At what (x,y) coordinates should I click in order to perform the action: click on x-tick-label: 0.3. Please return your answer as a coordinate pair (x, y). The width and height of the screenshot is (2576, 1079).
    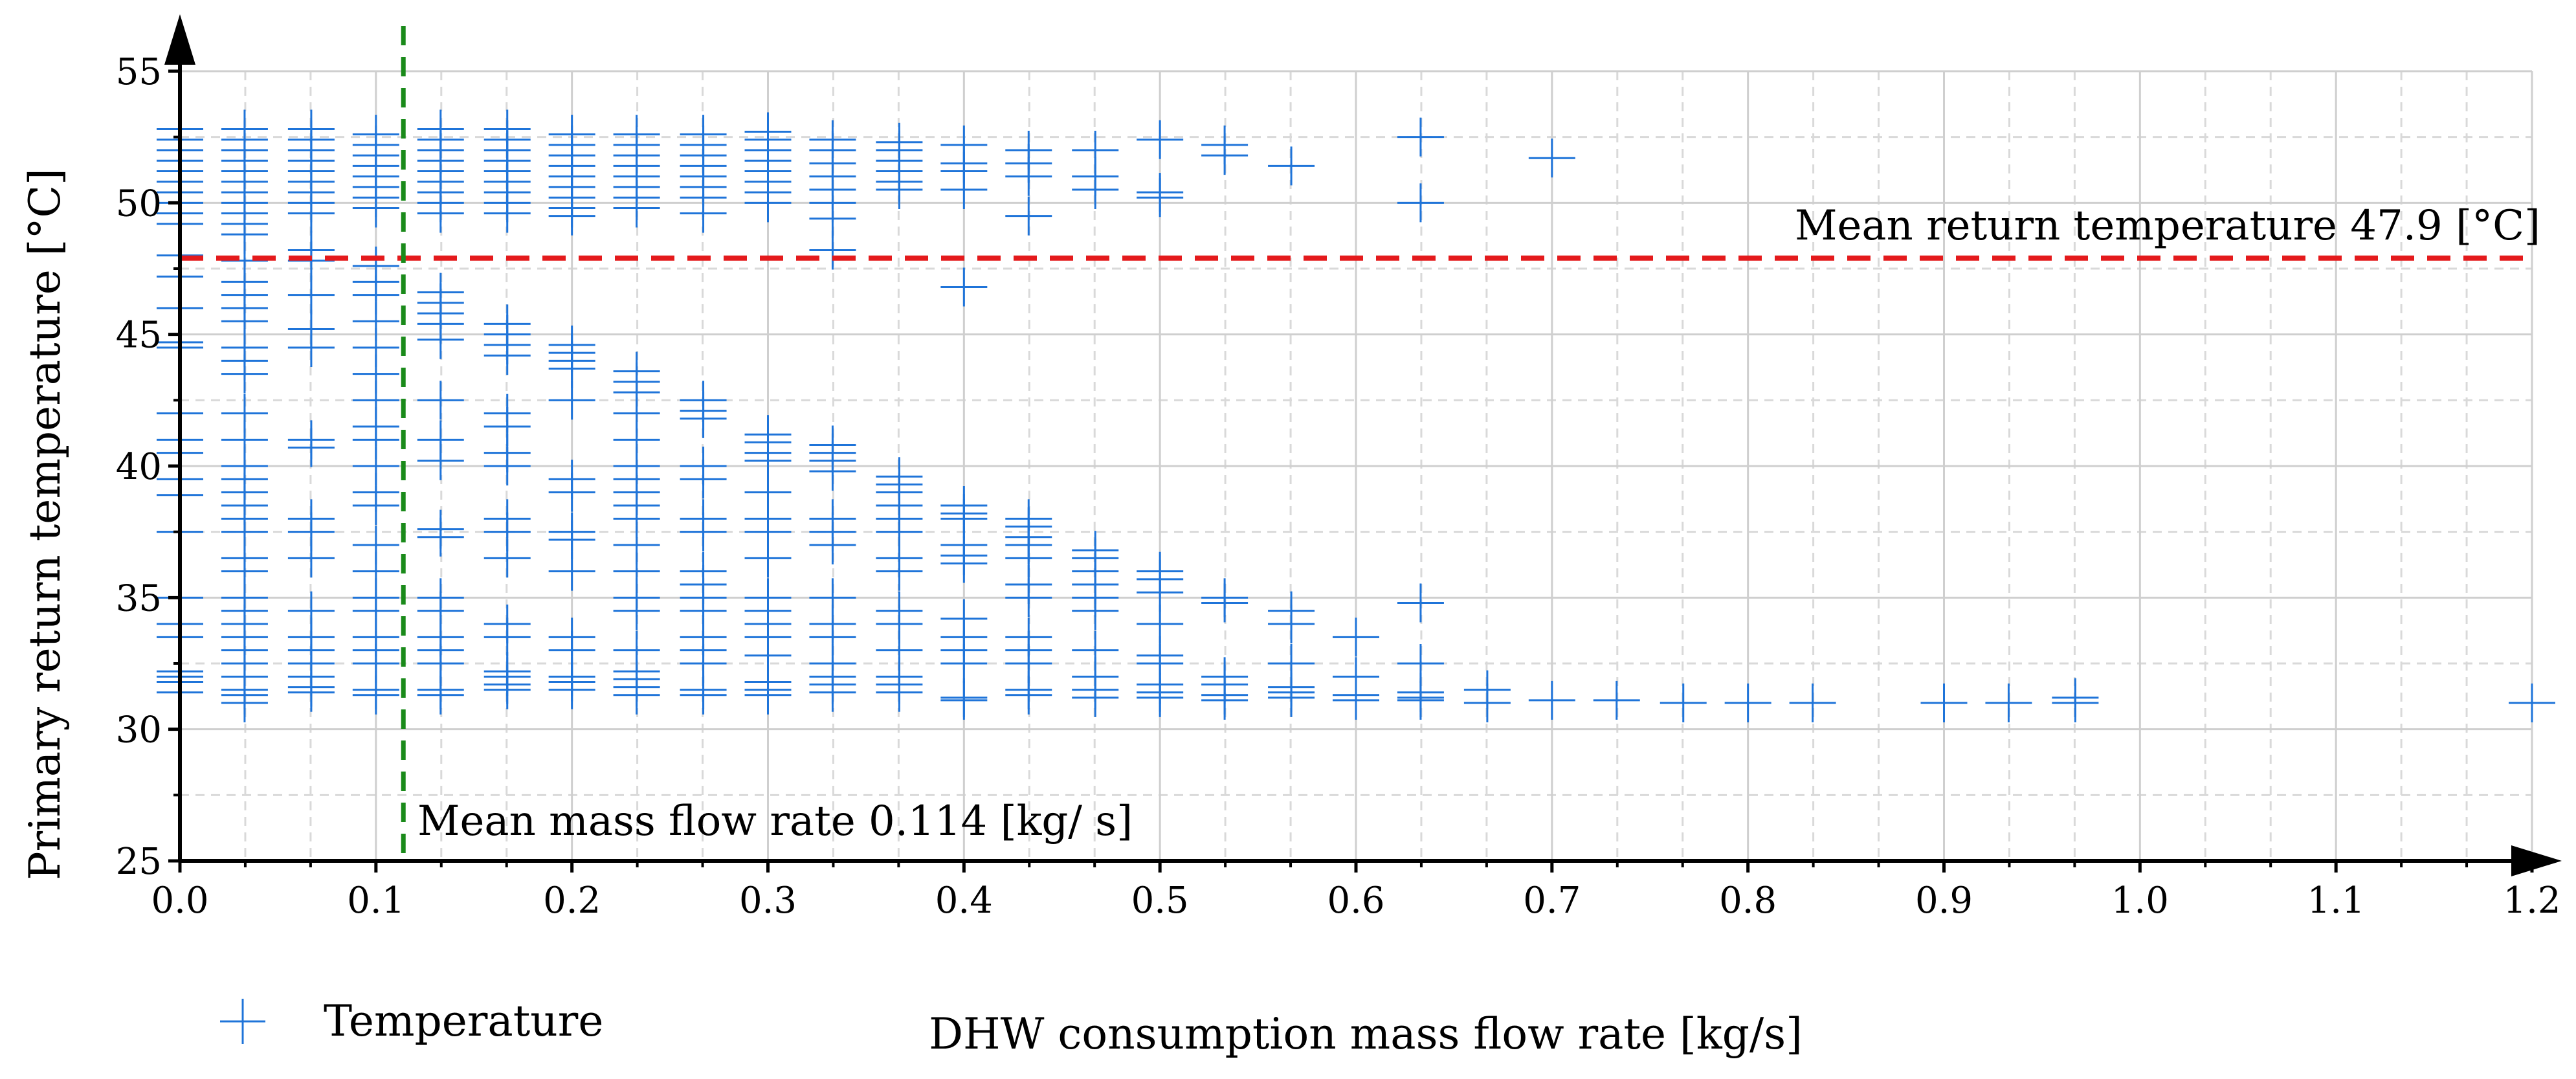
    Looking at the image, I should click on (768, 901).